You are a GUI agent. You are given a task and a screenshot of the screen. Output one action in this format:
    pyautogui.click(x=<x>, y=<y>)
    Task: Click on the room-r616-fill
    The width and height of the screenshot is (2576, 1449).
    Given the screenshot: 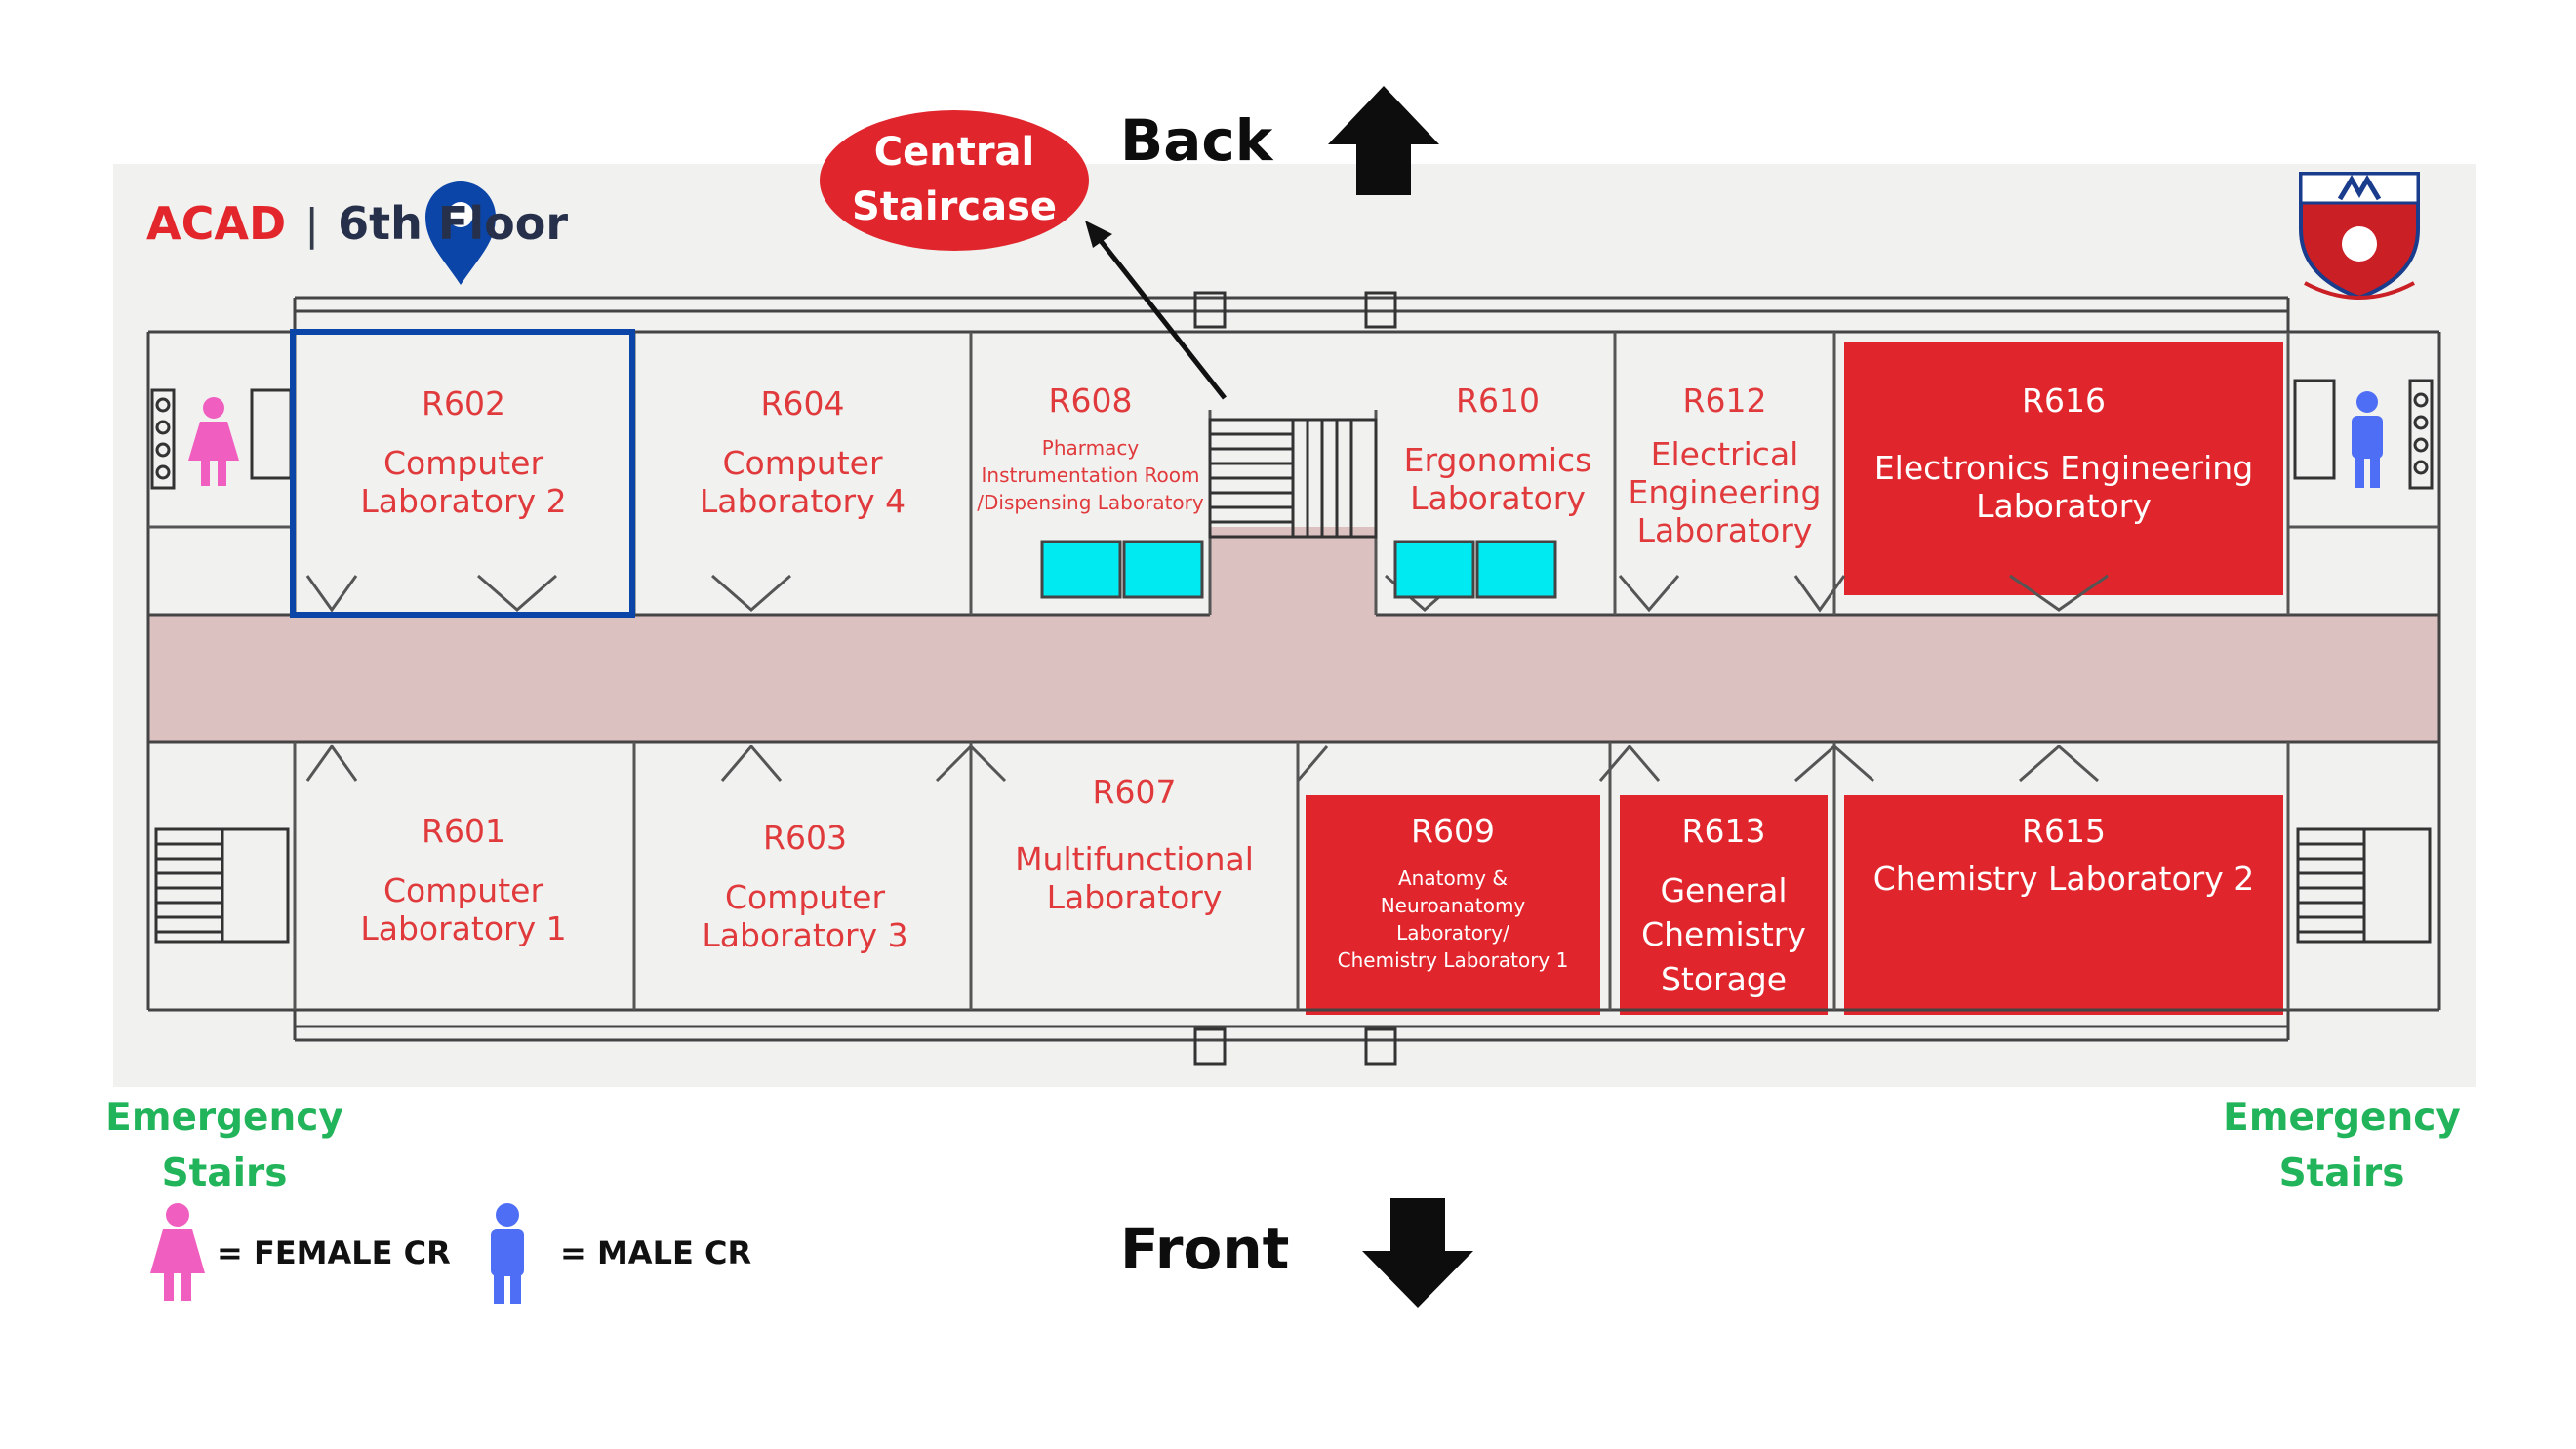 What is the action you would take?
    pyautogui.click(x=2063, y=468)
    